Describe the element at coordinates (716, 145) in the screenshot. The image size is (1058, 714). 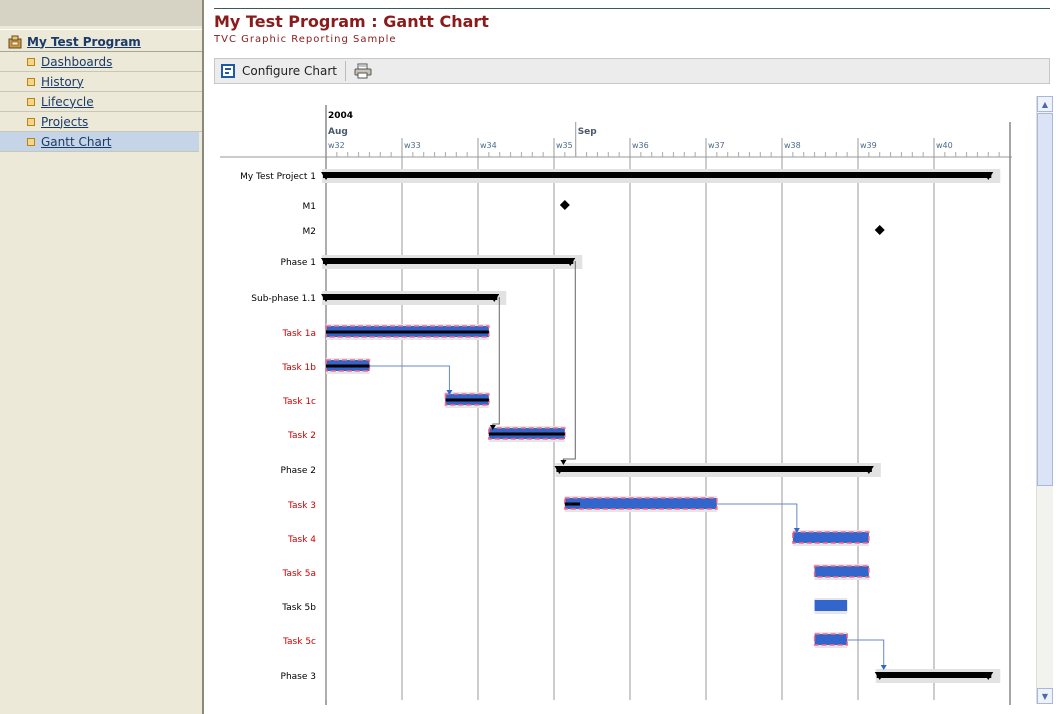
I see `week-label: w37` at that location.